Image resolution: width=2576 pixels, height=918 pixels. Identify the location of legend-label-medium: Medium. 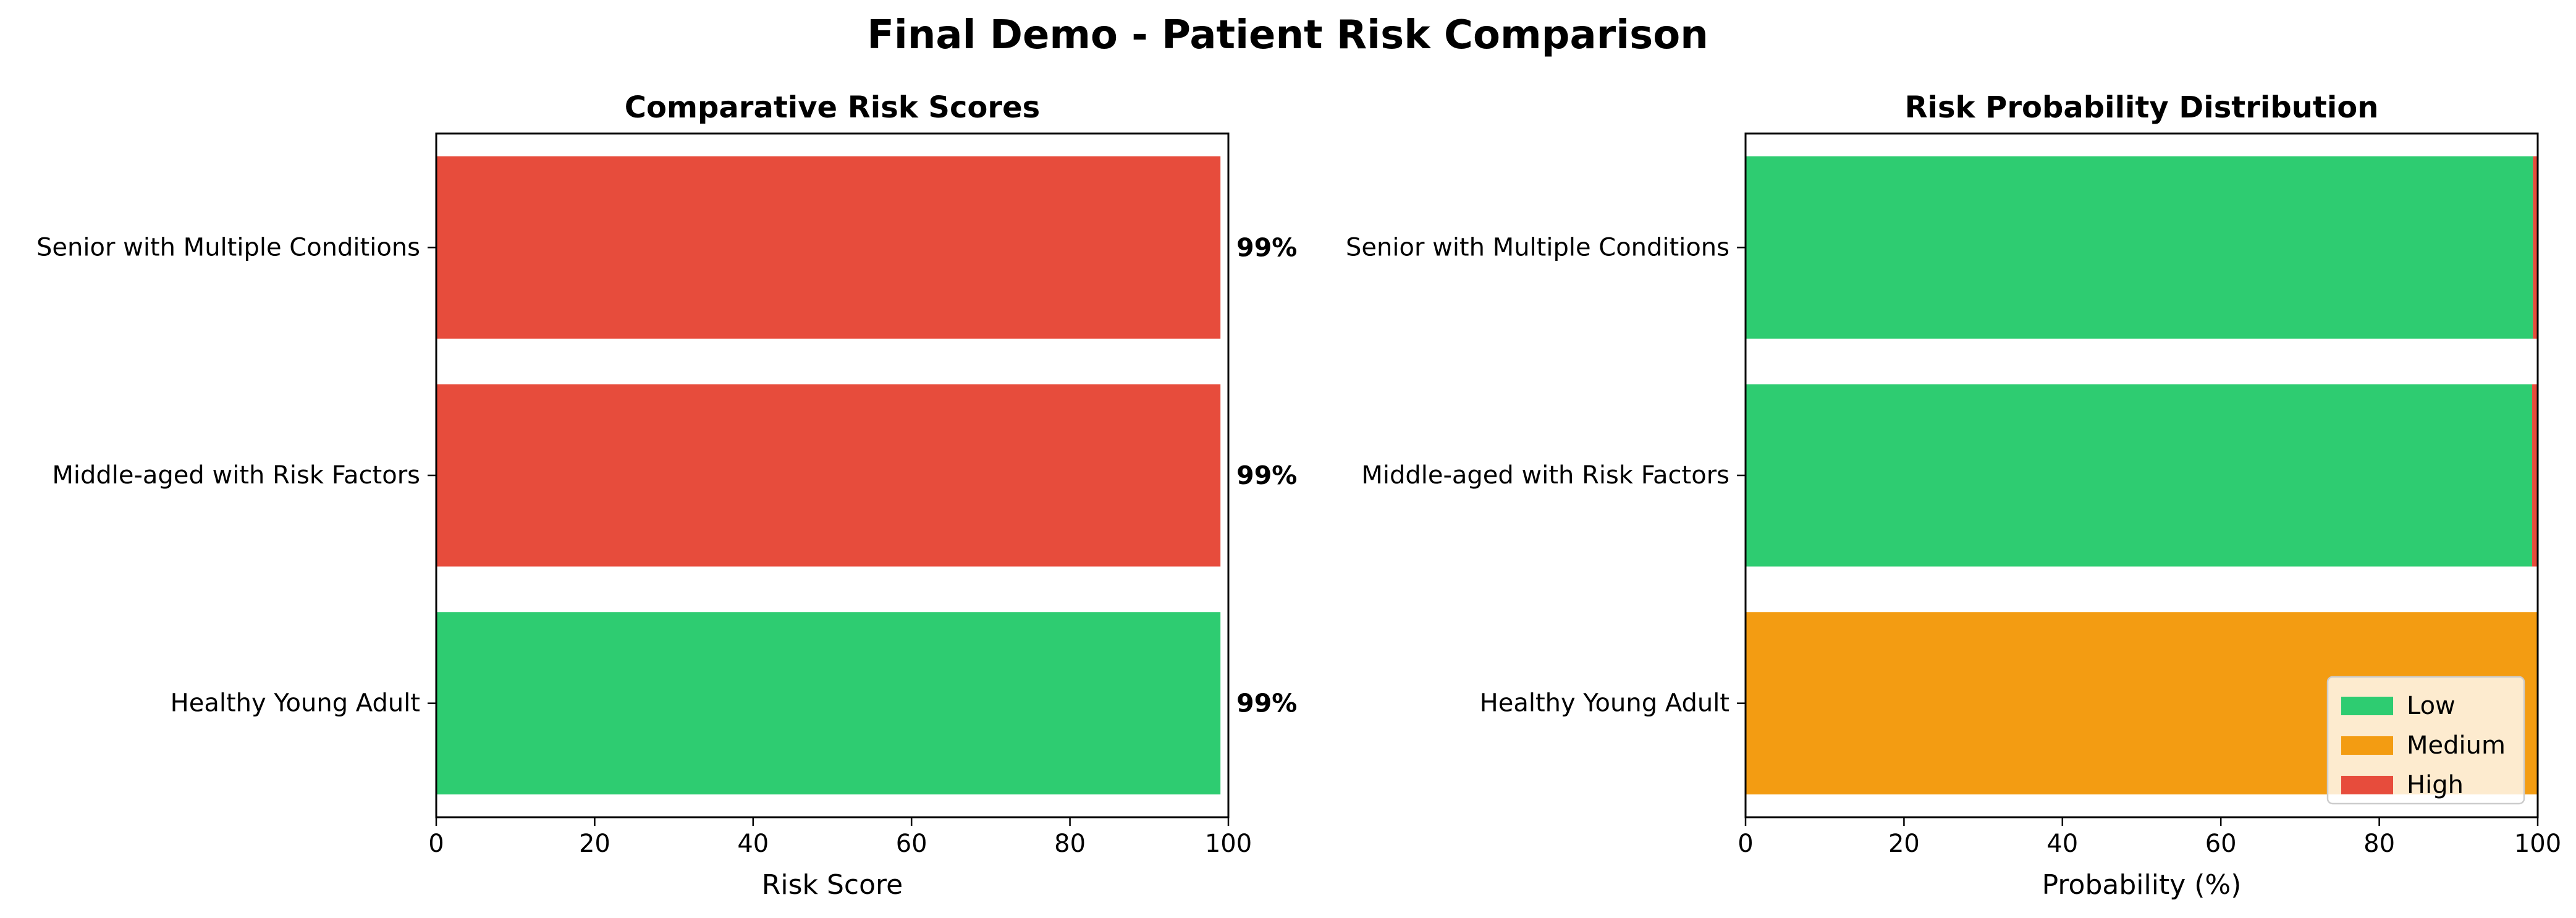
(2456, 745).